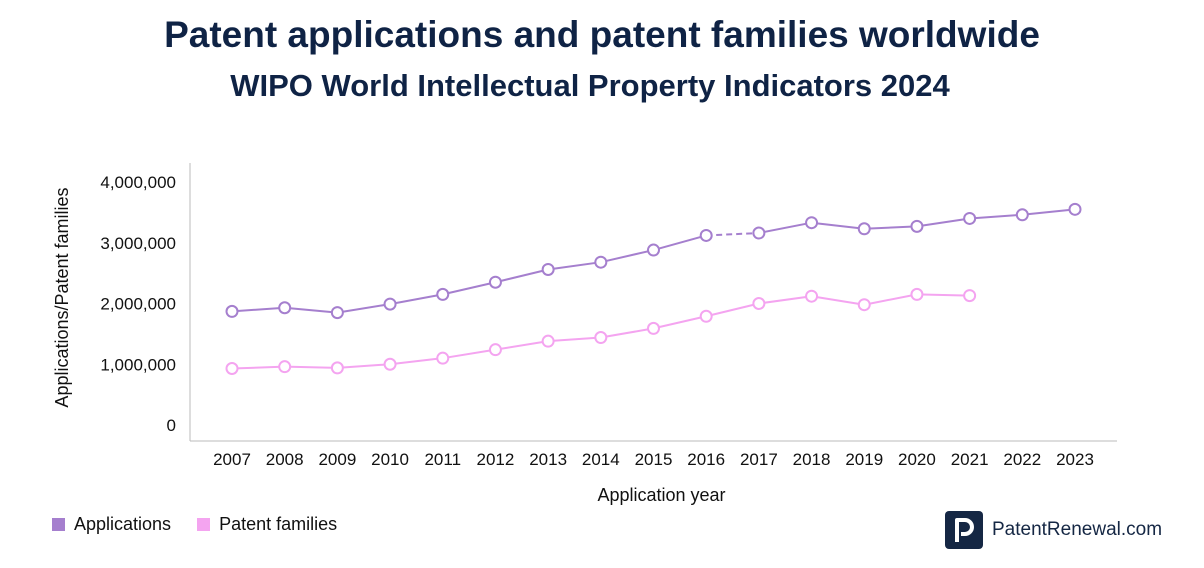 The width and height of the screenshot is (1204, 568). I want to click on y-tick-label: 4,000,000, so click(138, 182).